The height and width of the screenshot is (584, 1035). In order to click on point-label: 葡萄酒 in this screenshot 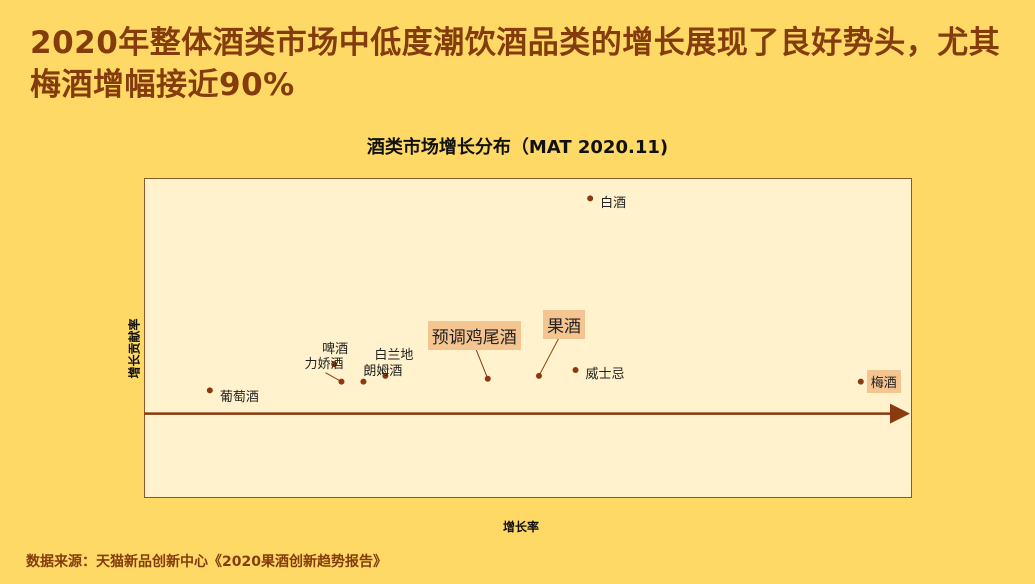, I will do `click(239, 398)`.